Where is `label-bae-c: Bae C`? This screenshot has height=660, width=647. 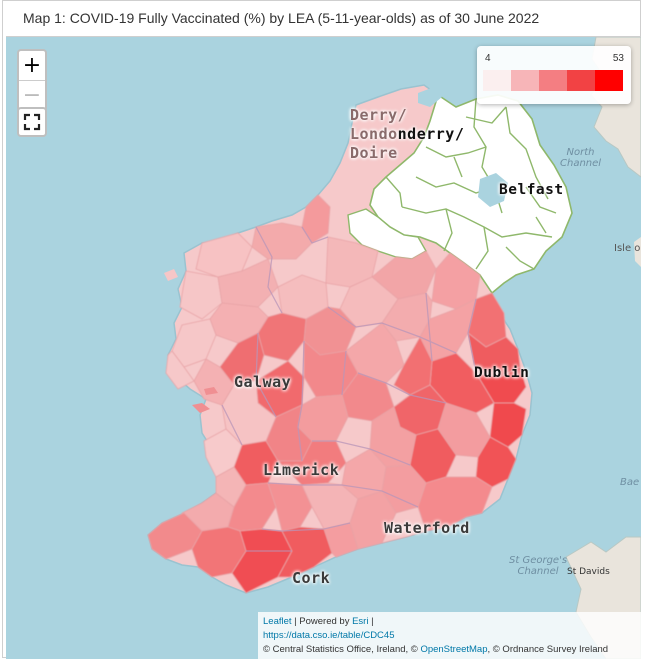 label-bae-c: Bae C is located at coordinates (630, 482).